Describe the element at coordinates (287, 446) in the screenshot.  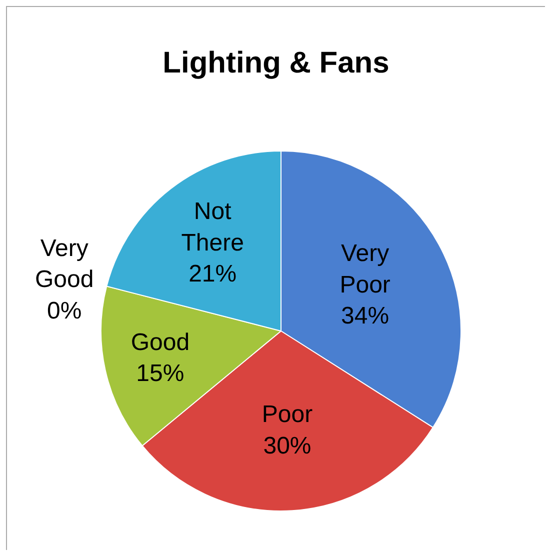
I see `data-label: 30%` at that location.